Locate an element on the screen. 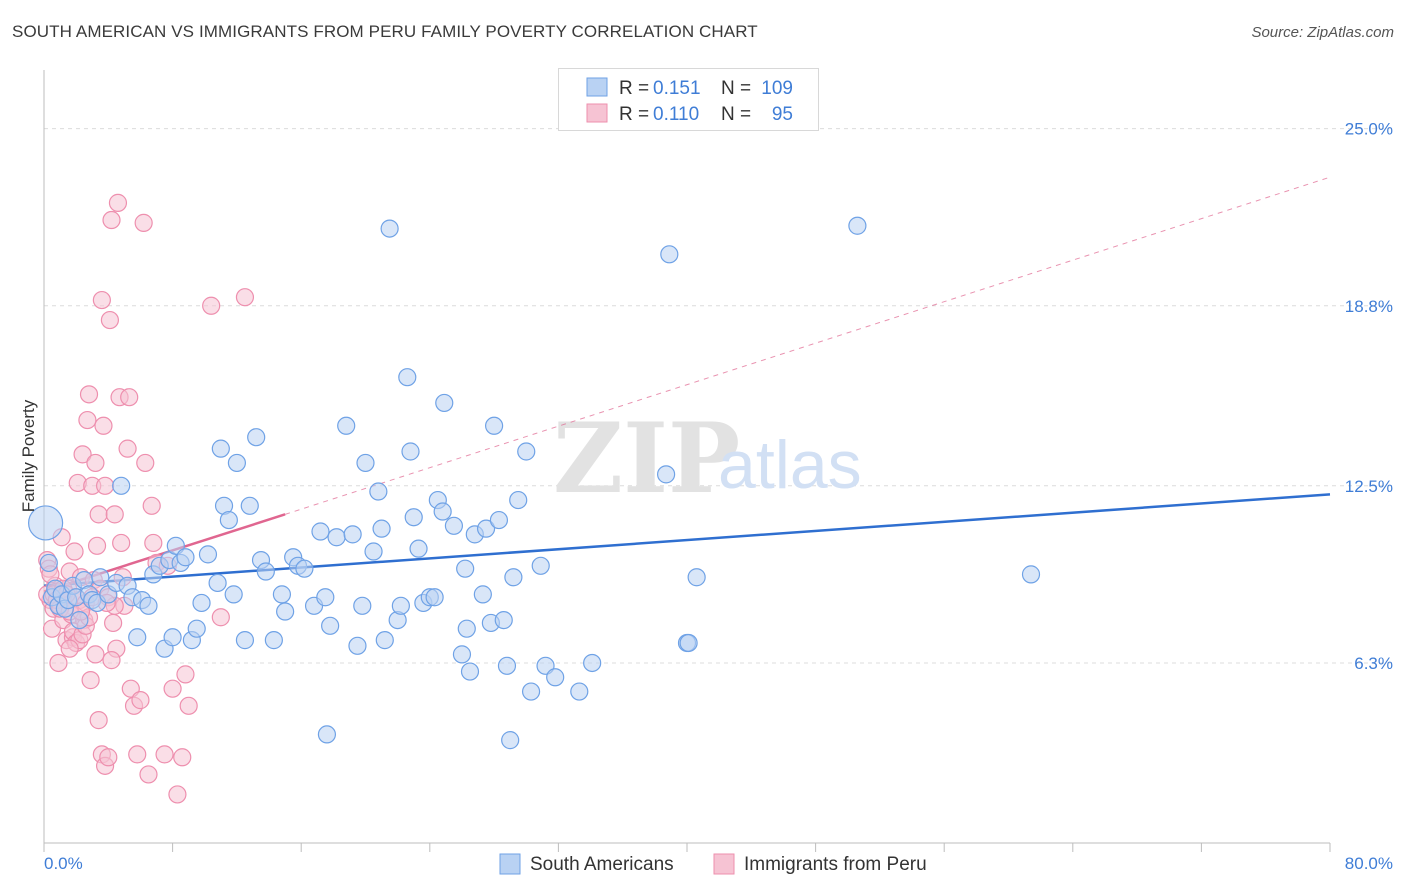  x-tick-label-min: 0.0% is located at coordinates (63, 863).